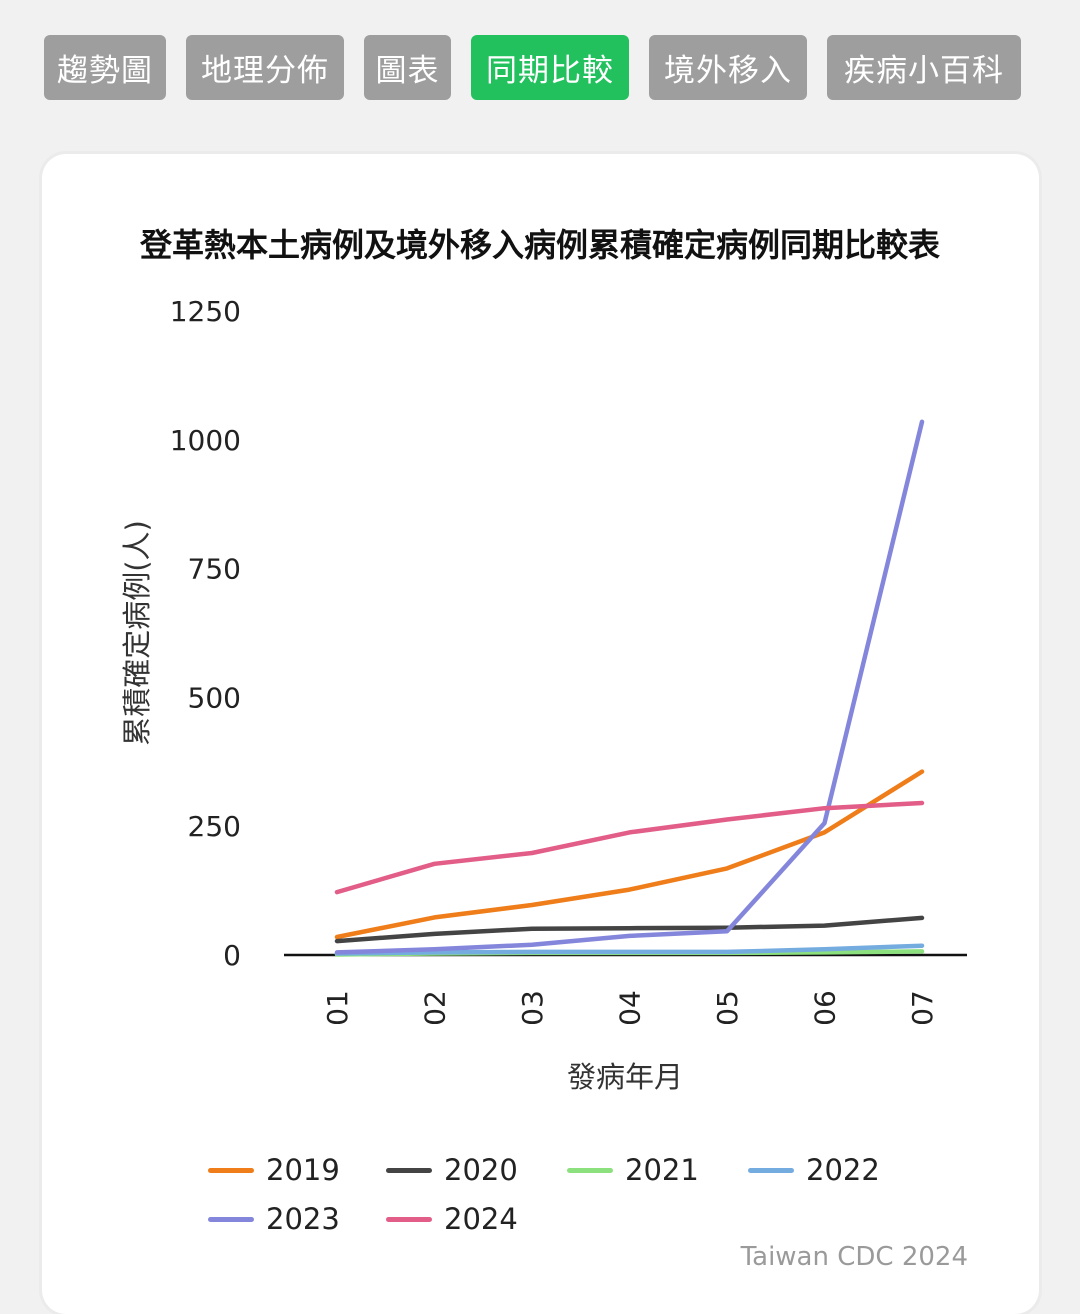  I want to click on tab-charts: 圖表, so click(407, 67).